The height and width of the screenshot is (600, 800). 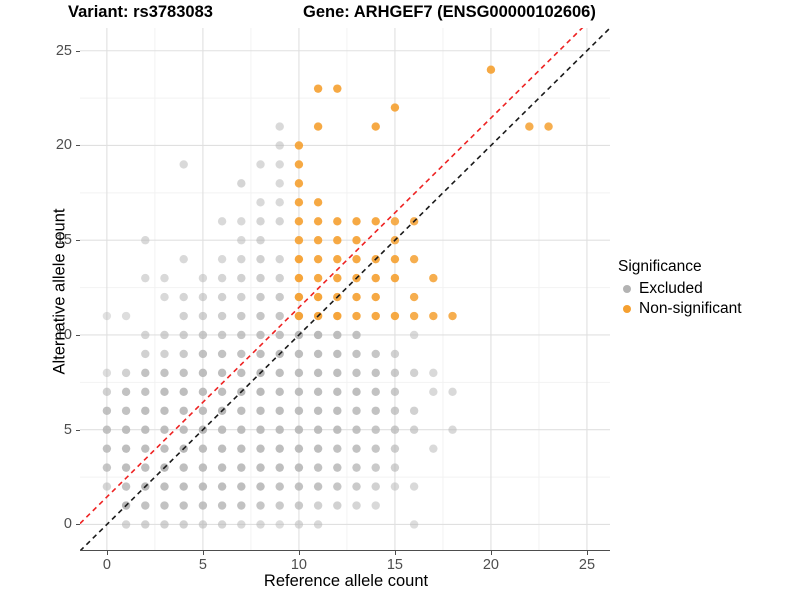 I want to click on legend-item-non-significant: Non-significant, so click(x=680, y=309).